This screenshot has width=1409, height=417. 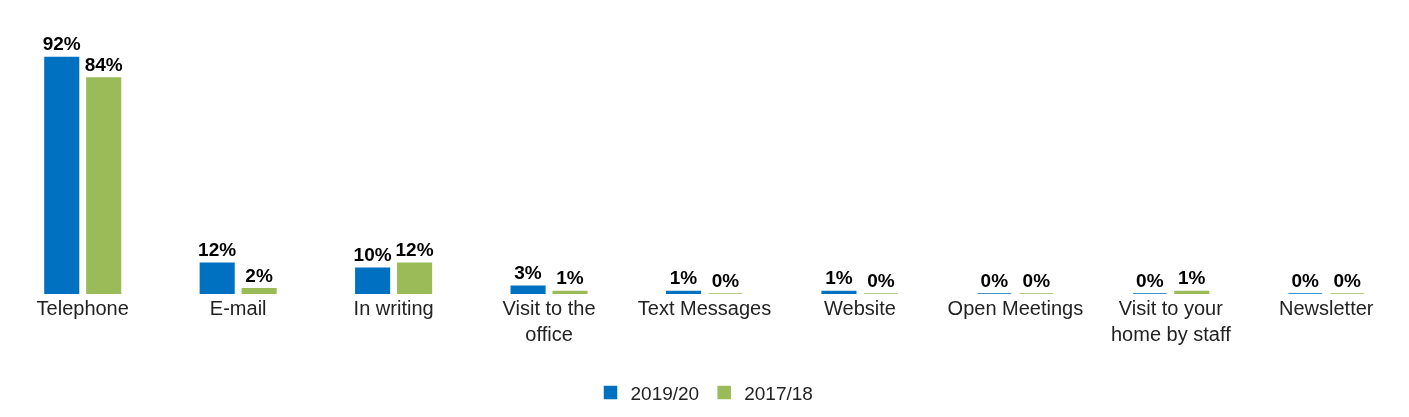 I want to click on x-tick-label: Text Messages, so click(x=704, y=308).